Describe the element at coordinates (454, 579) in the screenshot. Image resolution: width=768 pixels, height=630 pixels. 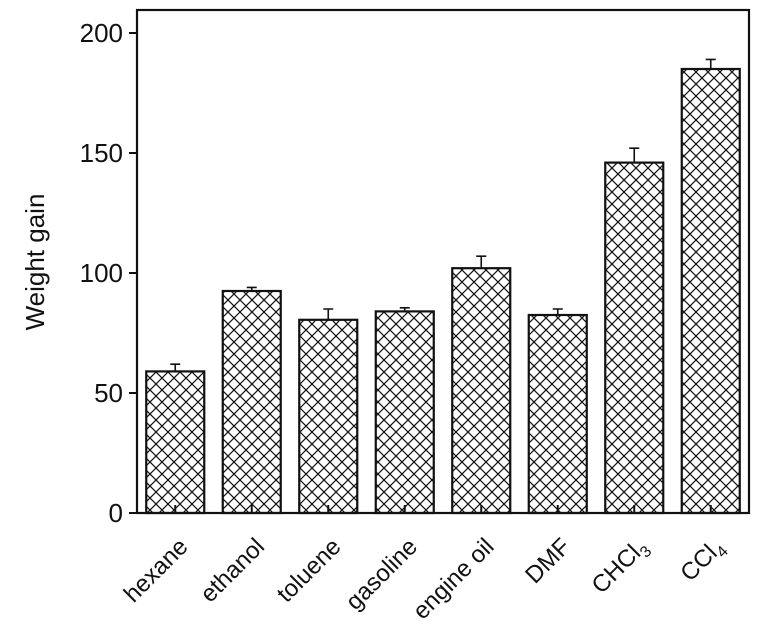
I see `x-tick-label: engine oil` at that location.